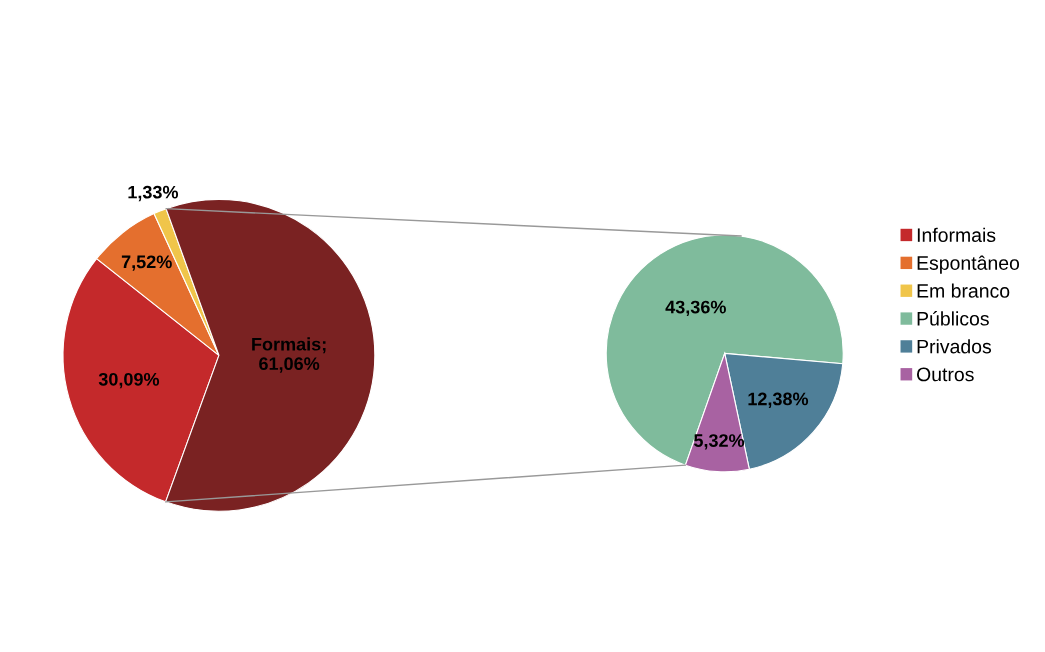 The width and height of the screenshot is (1045, 652). I want to click on legend-label: Outros, so click(945, 374).